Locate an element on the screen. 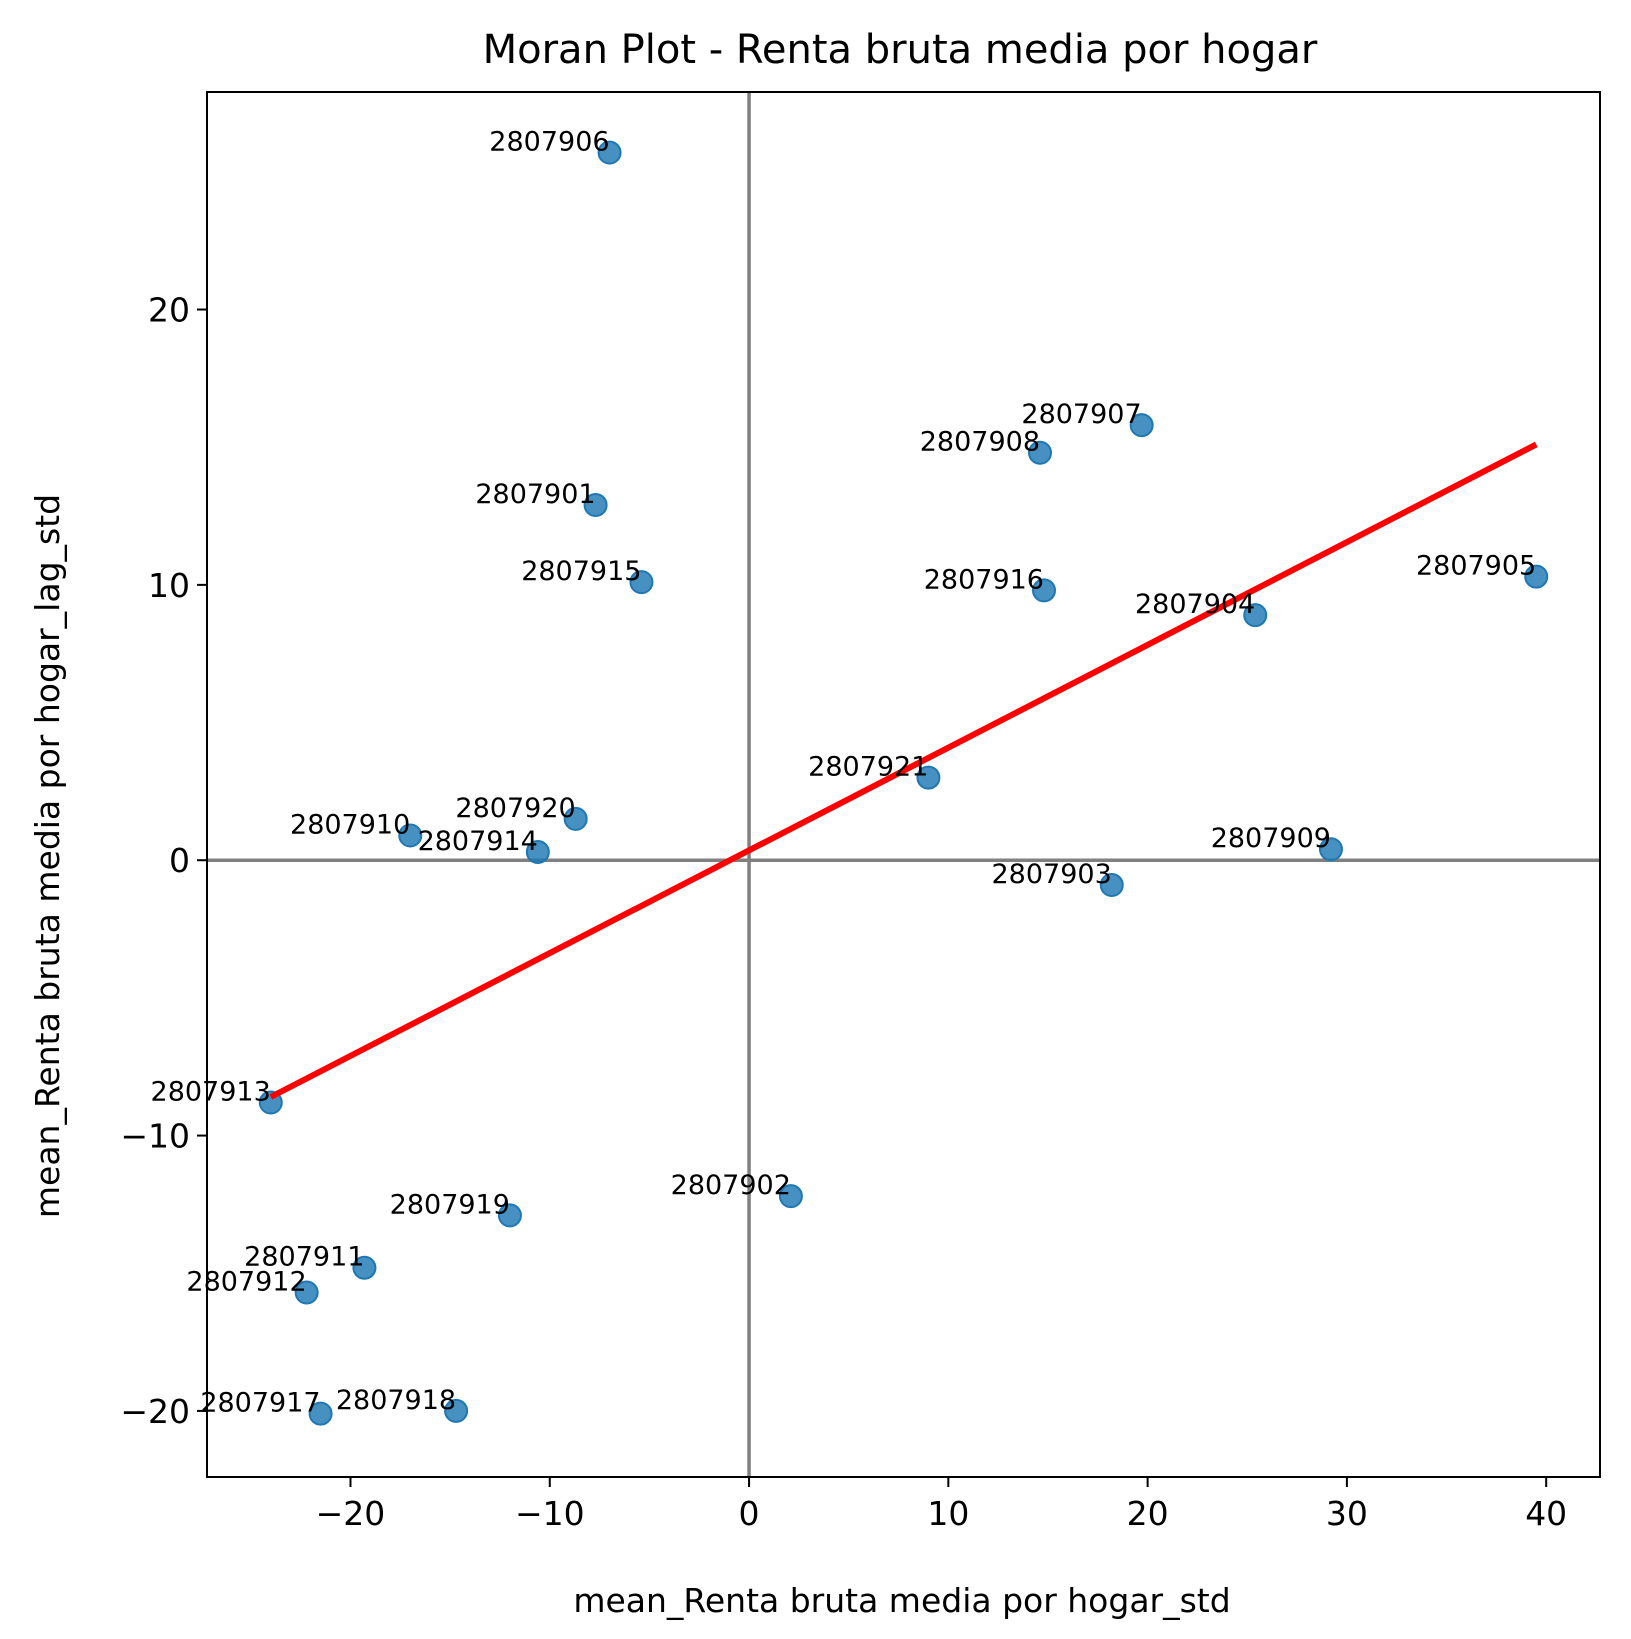  y-tick-label: 10 is located at coordinates (169, 585).